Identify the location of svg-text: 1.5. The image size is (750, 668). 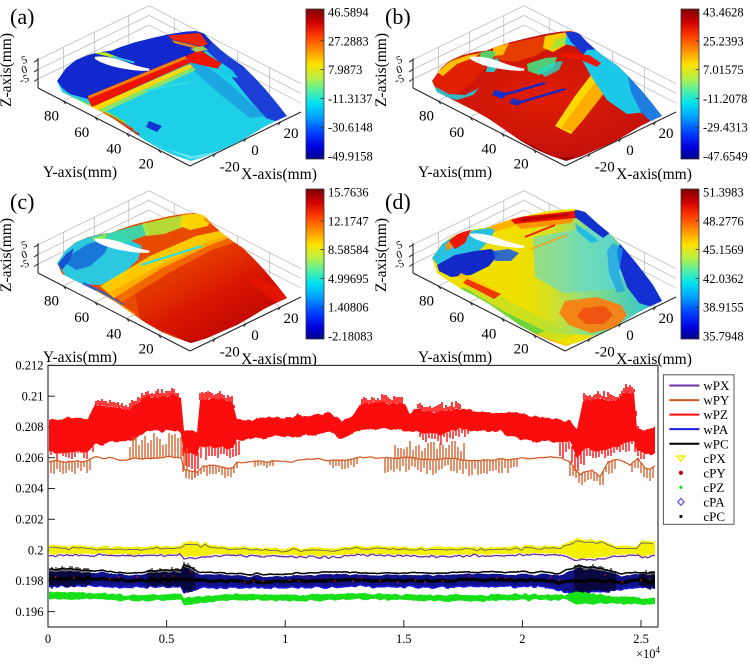
(404, 639).